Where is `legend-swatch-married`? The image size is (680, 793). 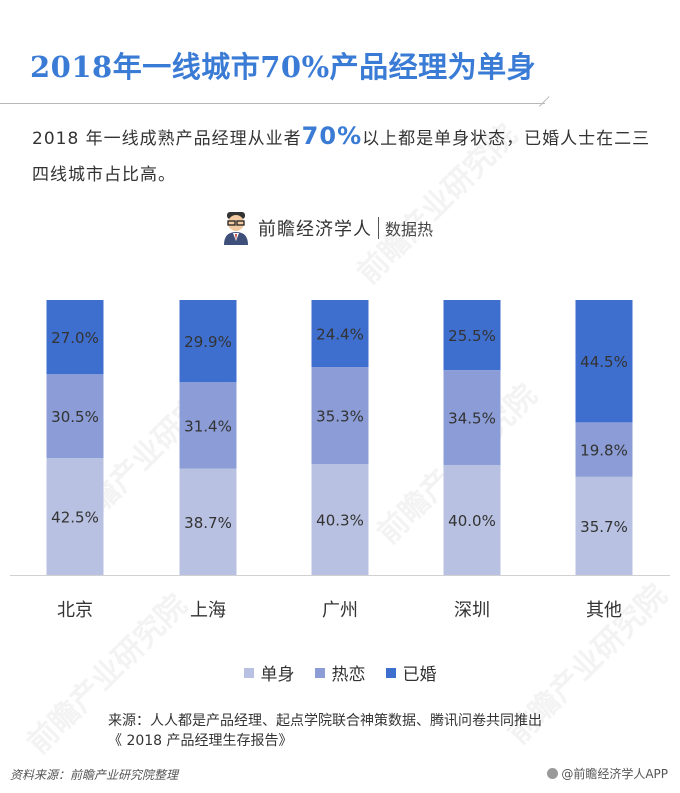
legend-swatch-married is located at coordinates (390, 672).